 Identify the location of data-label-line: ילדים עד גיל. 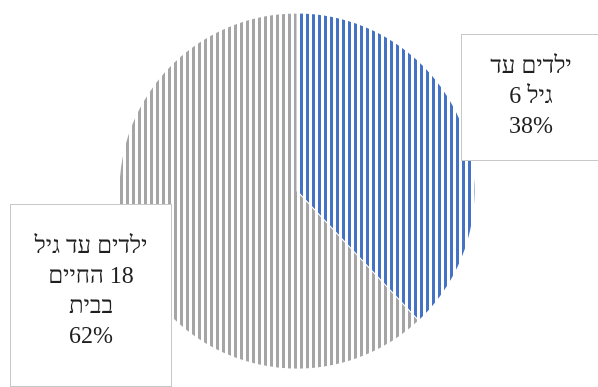
(91, 246).